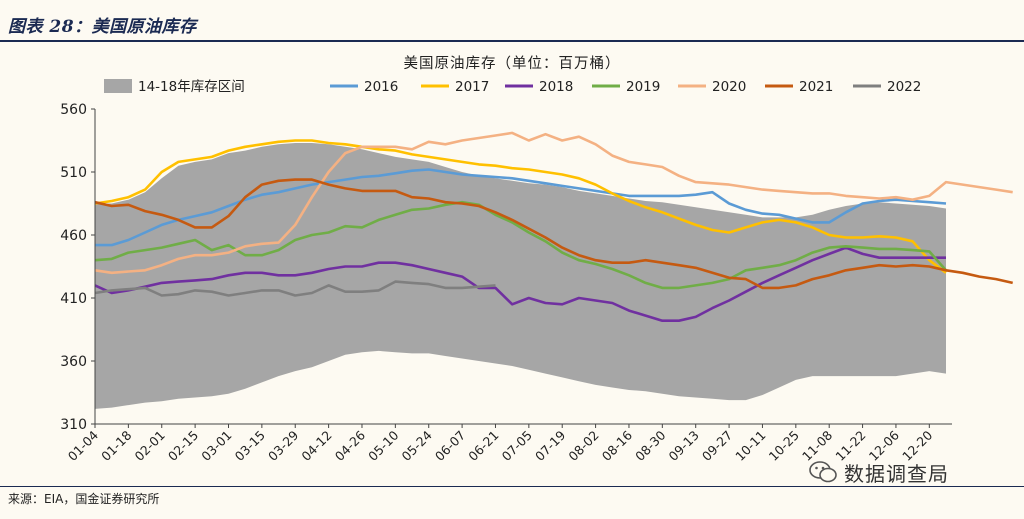  I want to click on x-tick-label: 08-16, so click(617, 445).